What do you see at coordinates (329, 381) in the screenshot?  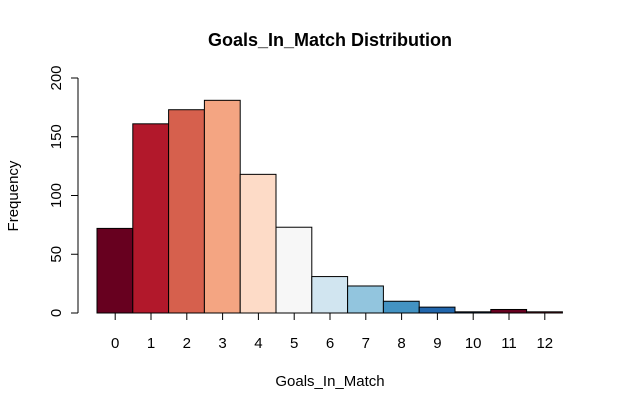 I see `x-axis-label: Goals_In_Match` at bounding box center [329, 381].